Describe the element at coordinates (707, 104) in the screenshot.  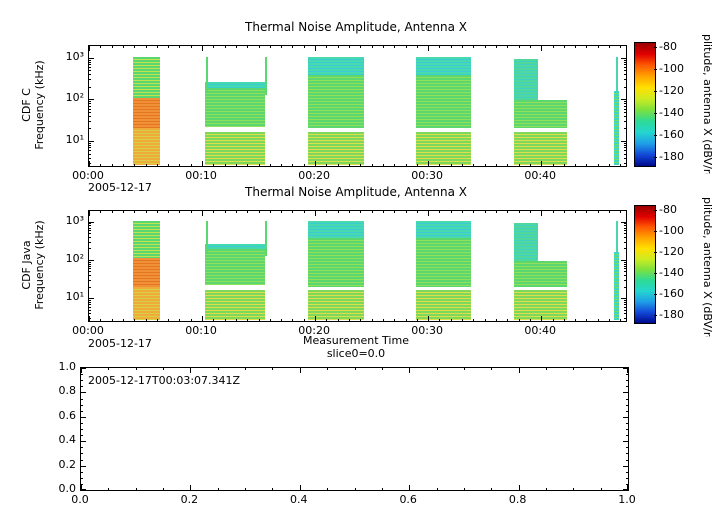
I see `panel1-colorbar-label: plitude, antenna X (dBV/root` at that location.